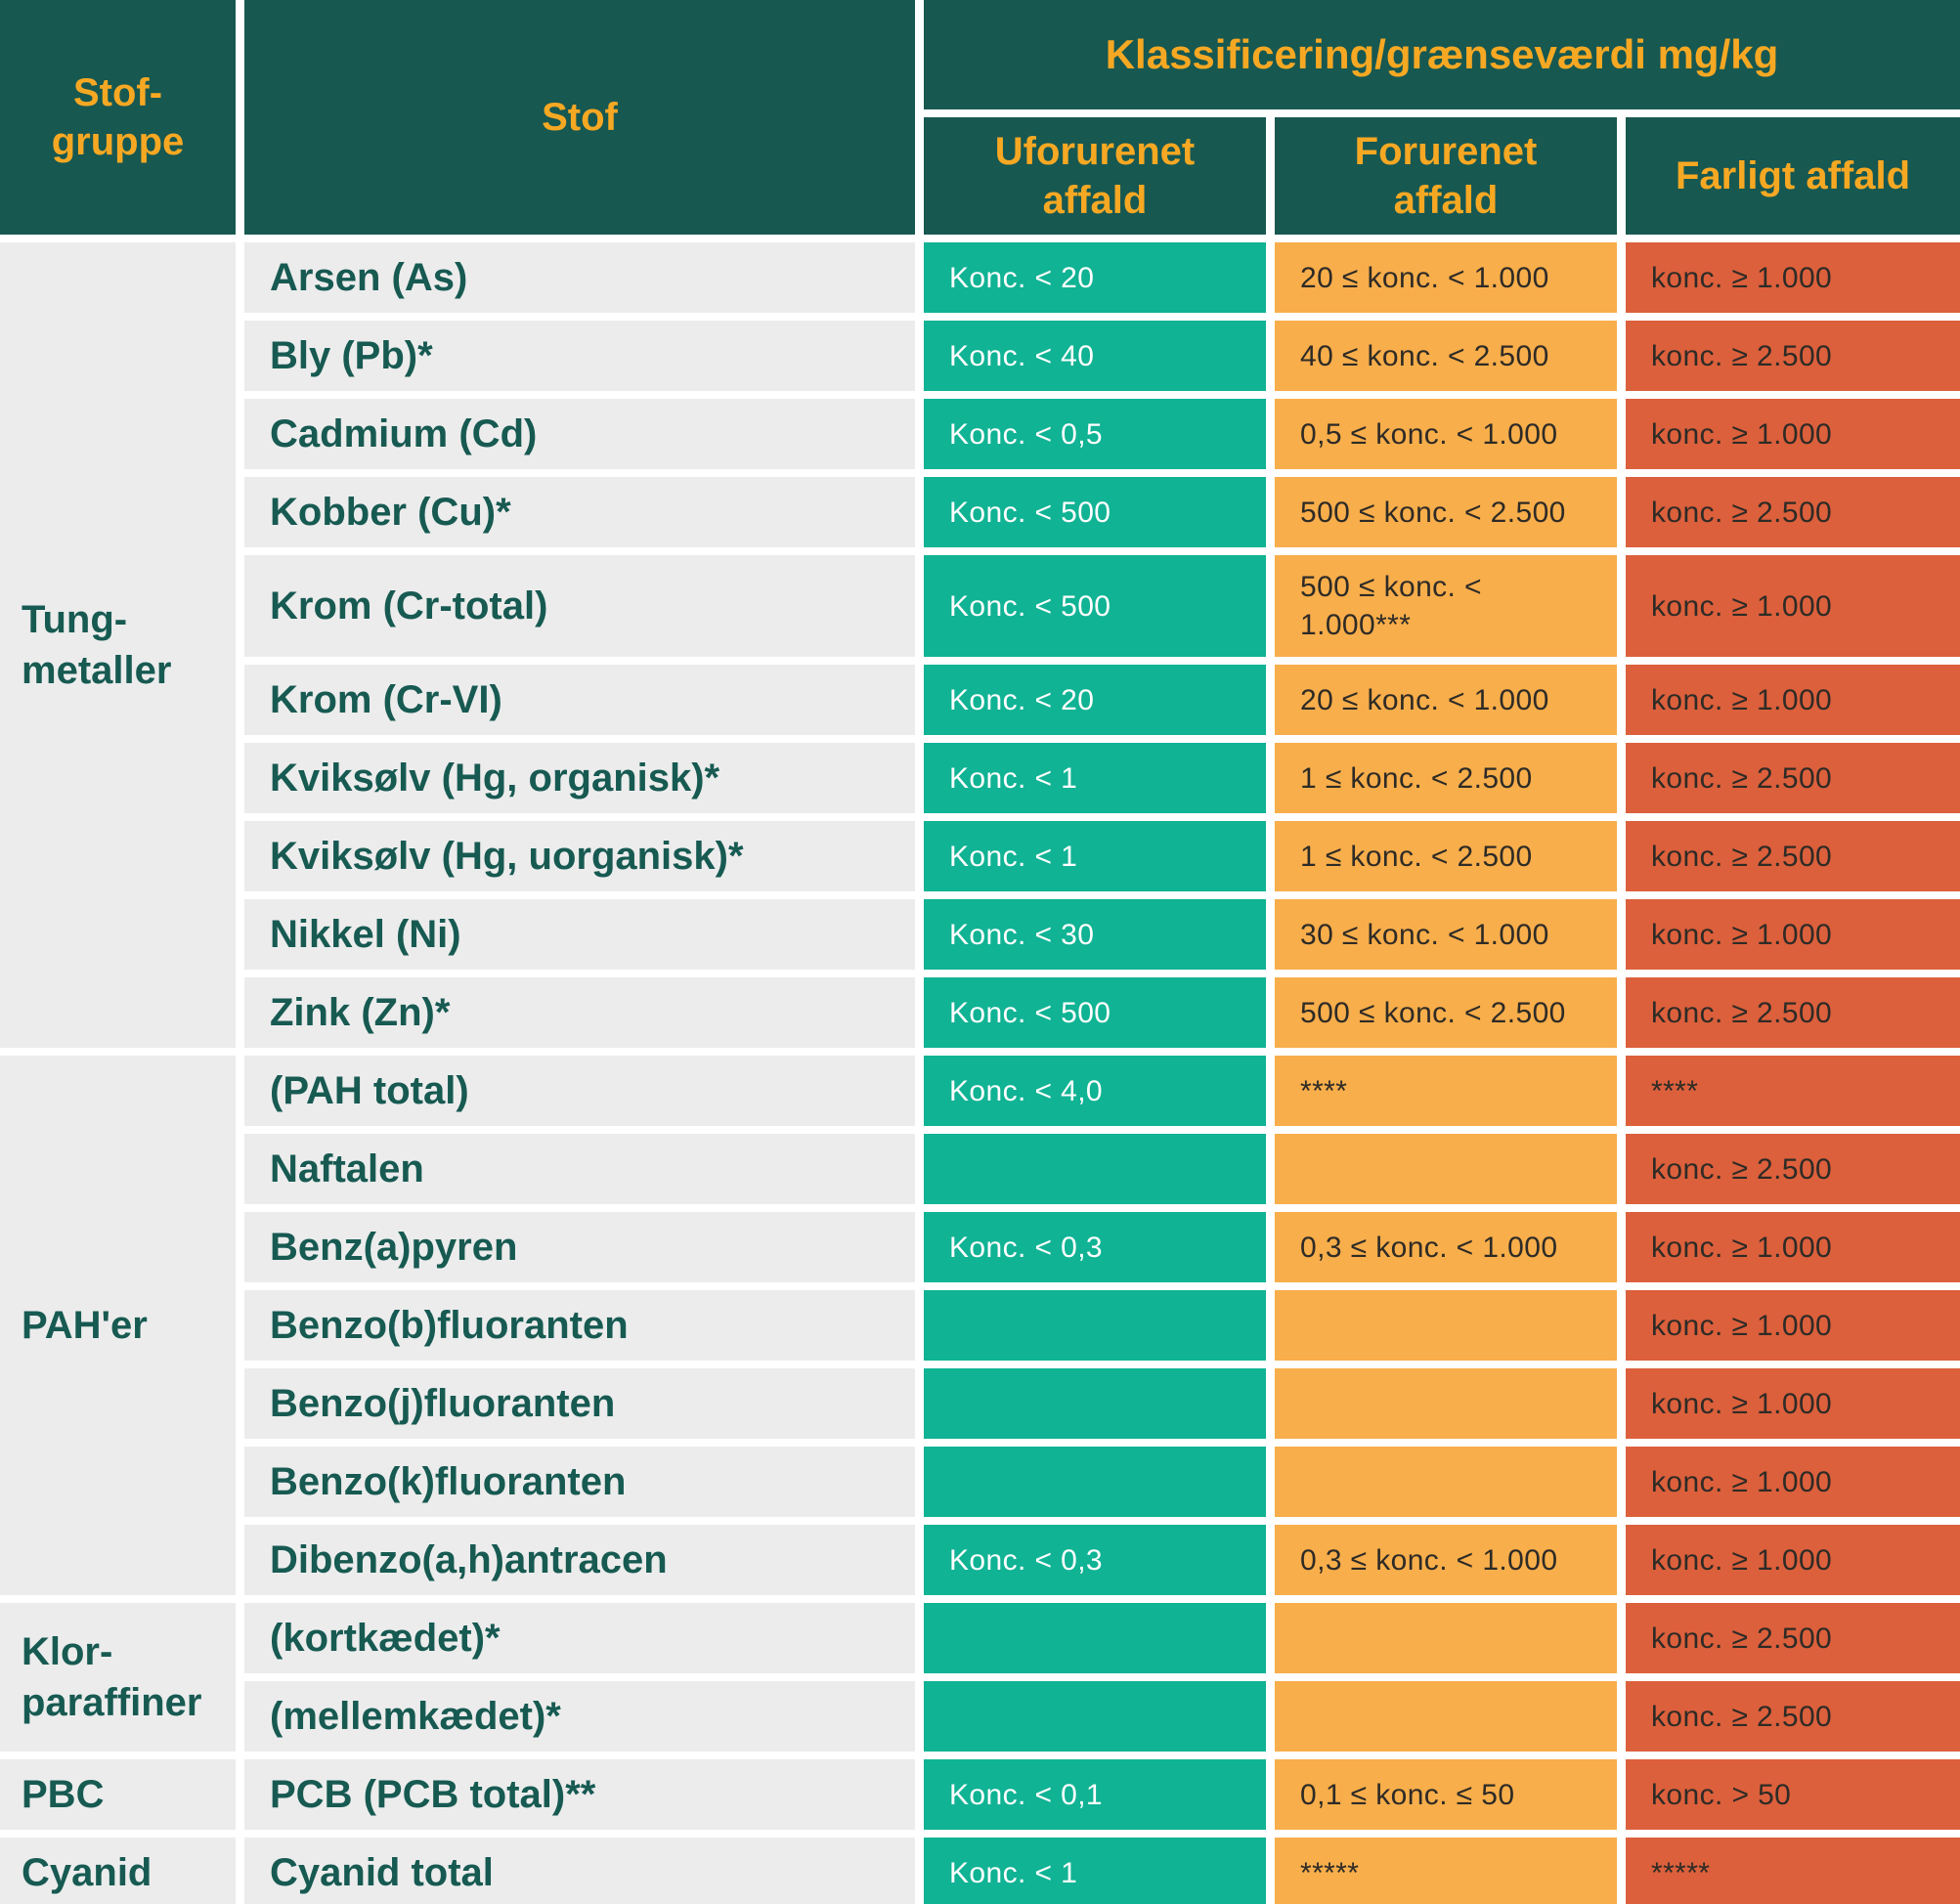  What do you see at coordinates (1095, 934) in the screenshot?
I see `value-uforurenet-affald: Konc. < 30` at bounding box center [1095, 934].